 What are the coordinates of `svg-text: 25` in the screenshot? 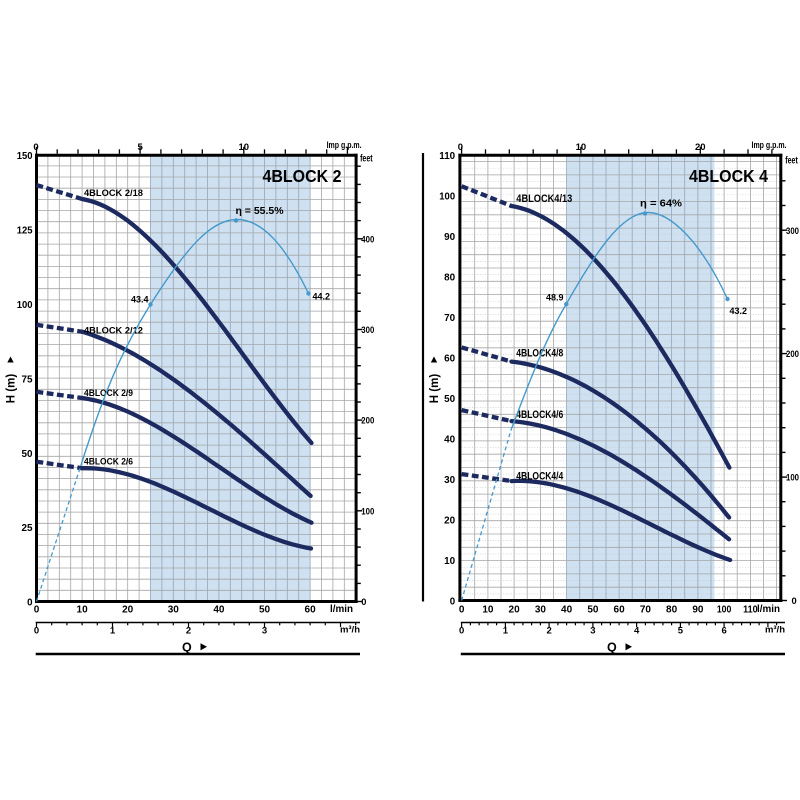 It's located at (27, 528).